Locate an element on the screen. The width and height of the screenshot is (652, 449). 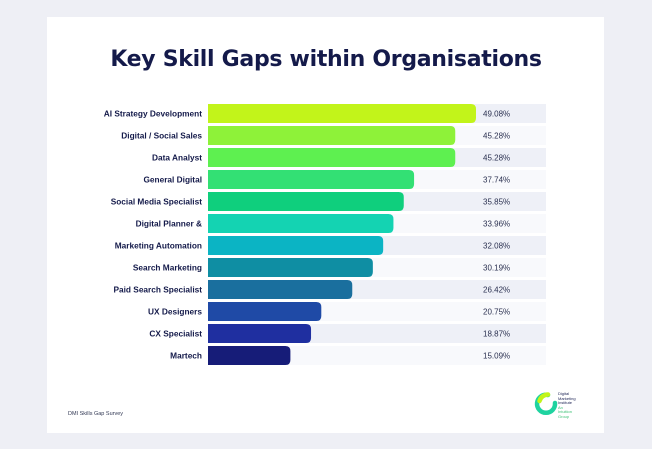
source-note: DMI Skills Gap Survey is located at coordinates (96, 414).